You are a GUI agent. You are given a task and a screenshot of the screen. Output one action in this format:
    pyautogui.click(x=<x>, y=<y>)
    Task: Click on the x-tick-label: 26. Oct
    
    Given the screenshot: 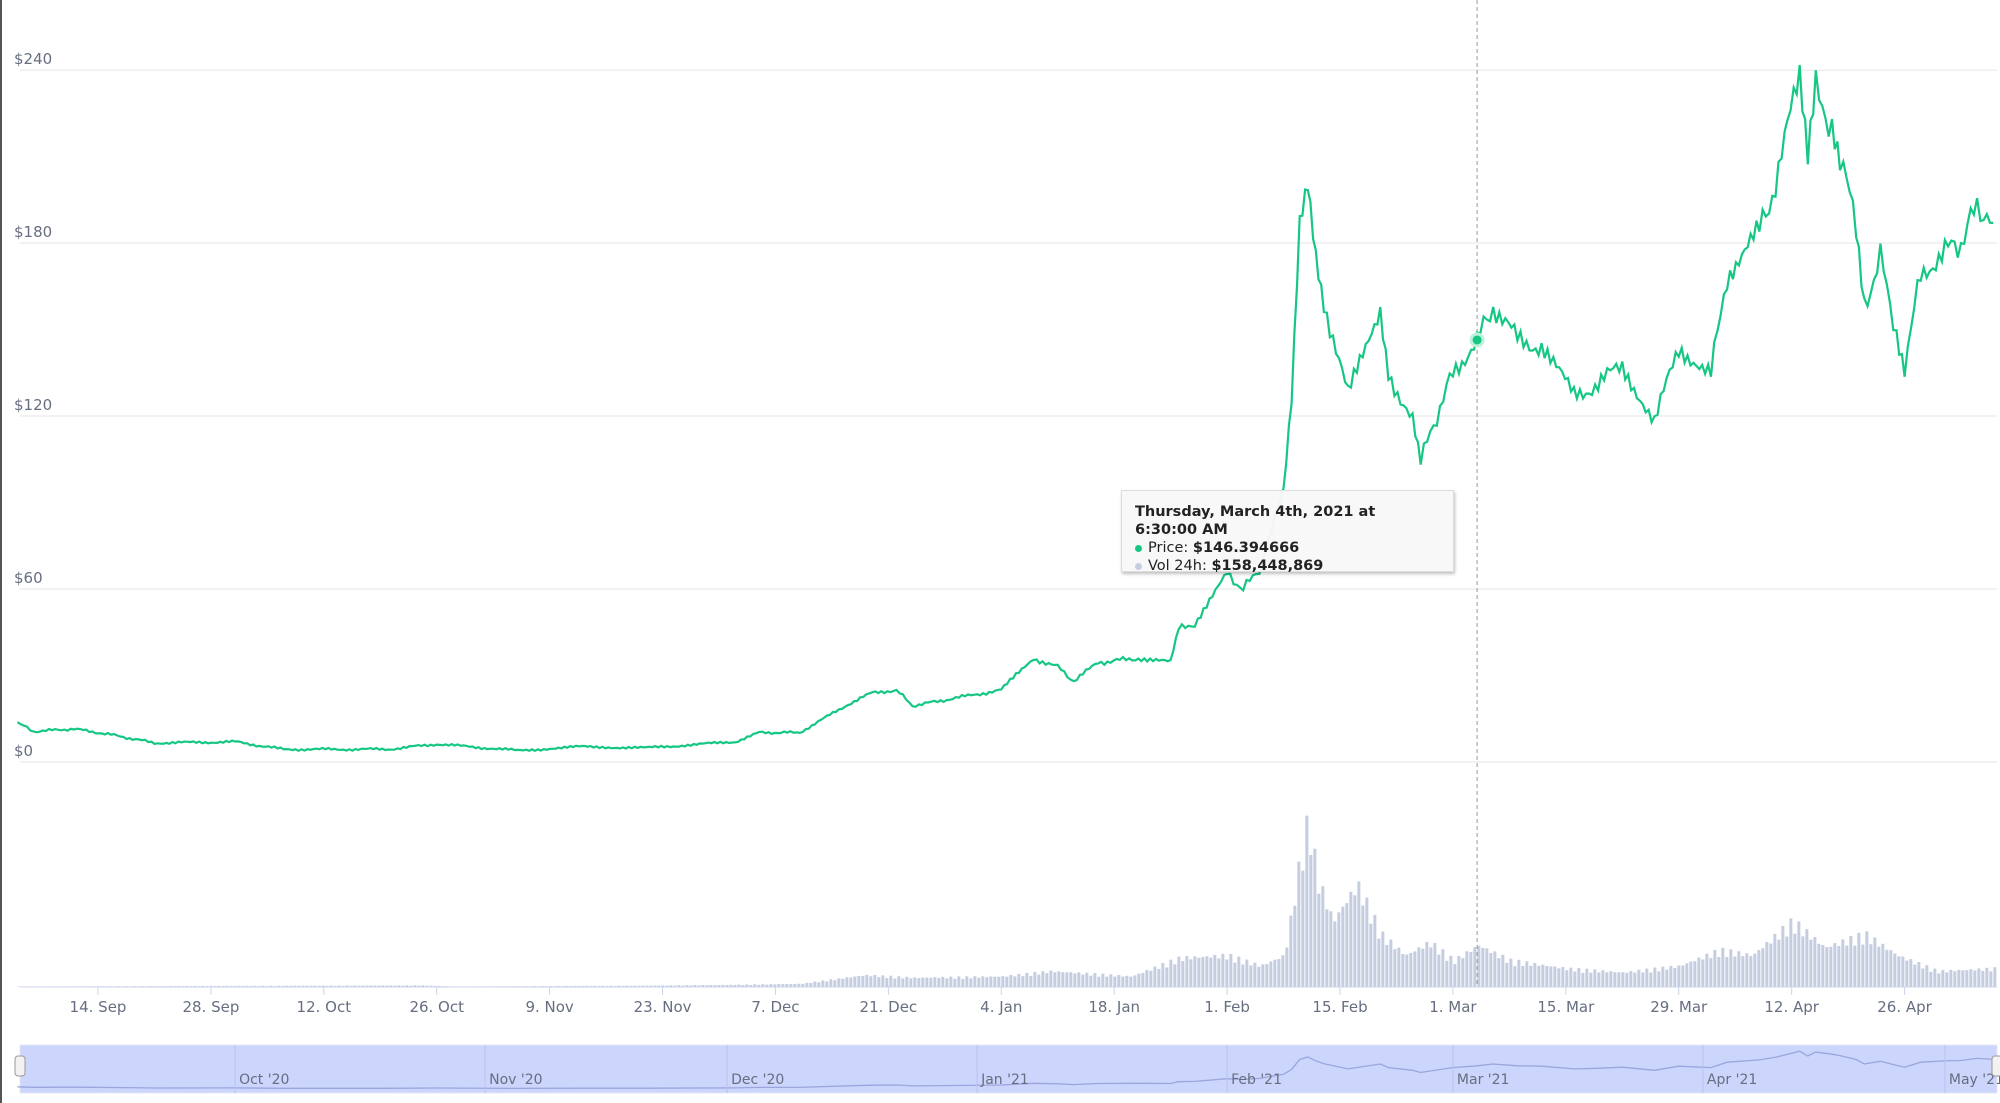 What is the action you would take?
    pyautogui.click(x=436, y=1007)
    